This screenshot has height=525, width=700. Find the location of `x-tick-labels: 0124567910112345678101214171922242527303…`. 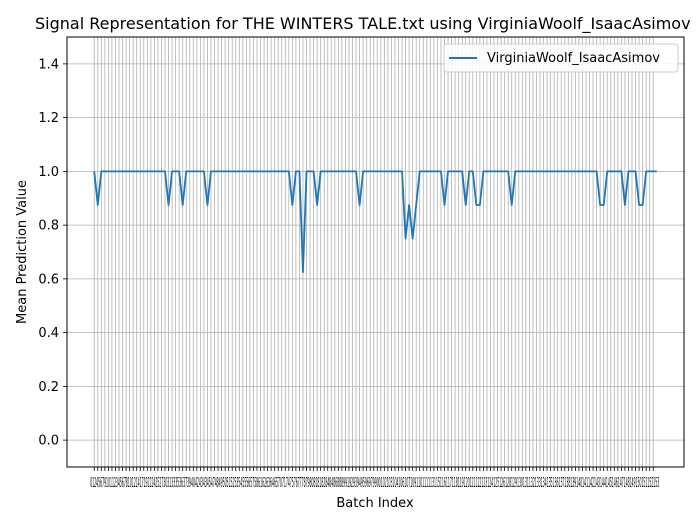

x-tick-labels: 0124567910112345678101214171922242527303… is located at coordinates (374, 483).